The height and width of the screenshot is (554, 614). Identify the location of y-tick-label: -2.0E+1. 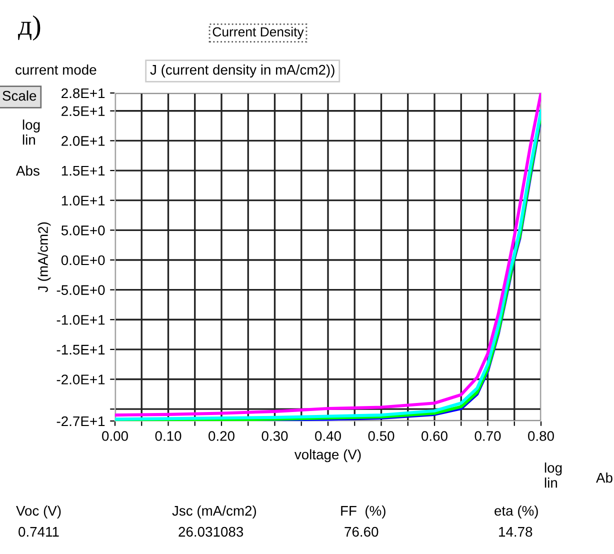
(80, 379).